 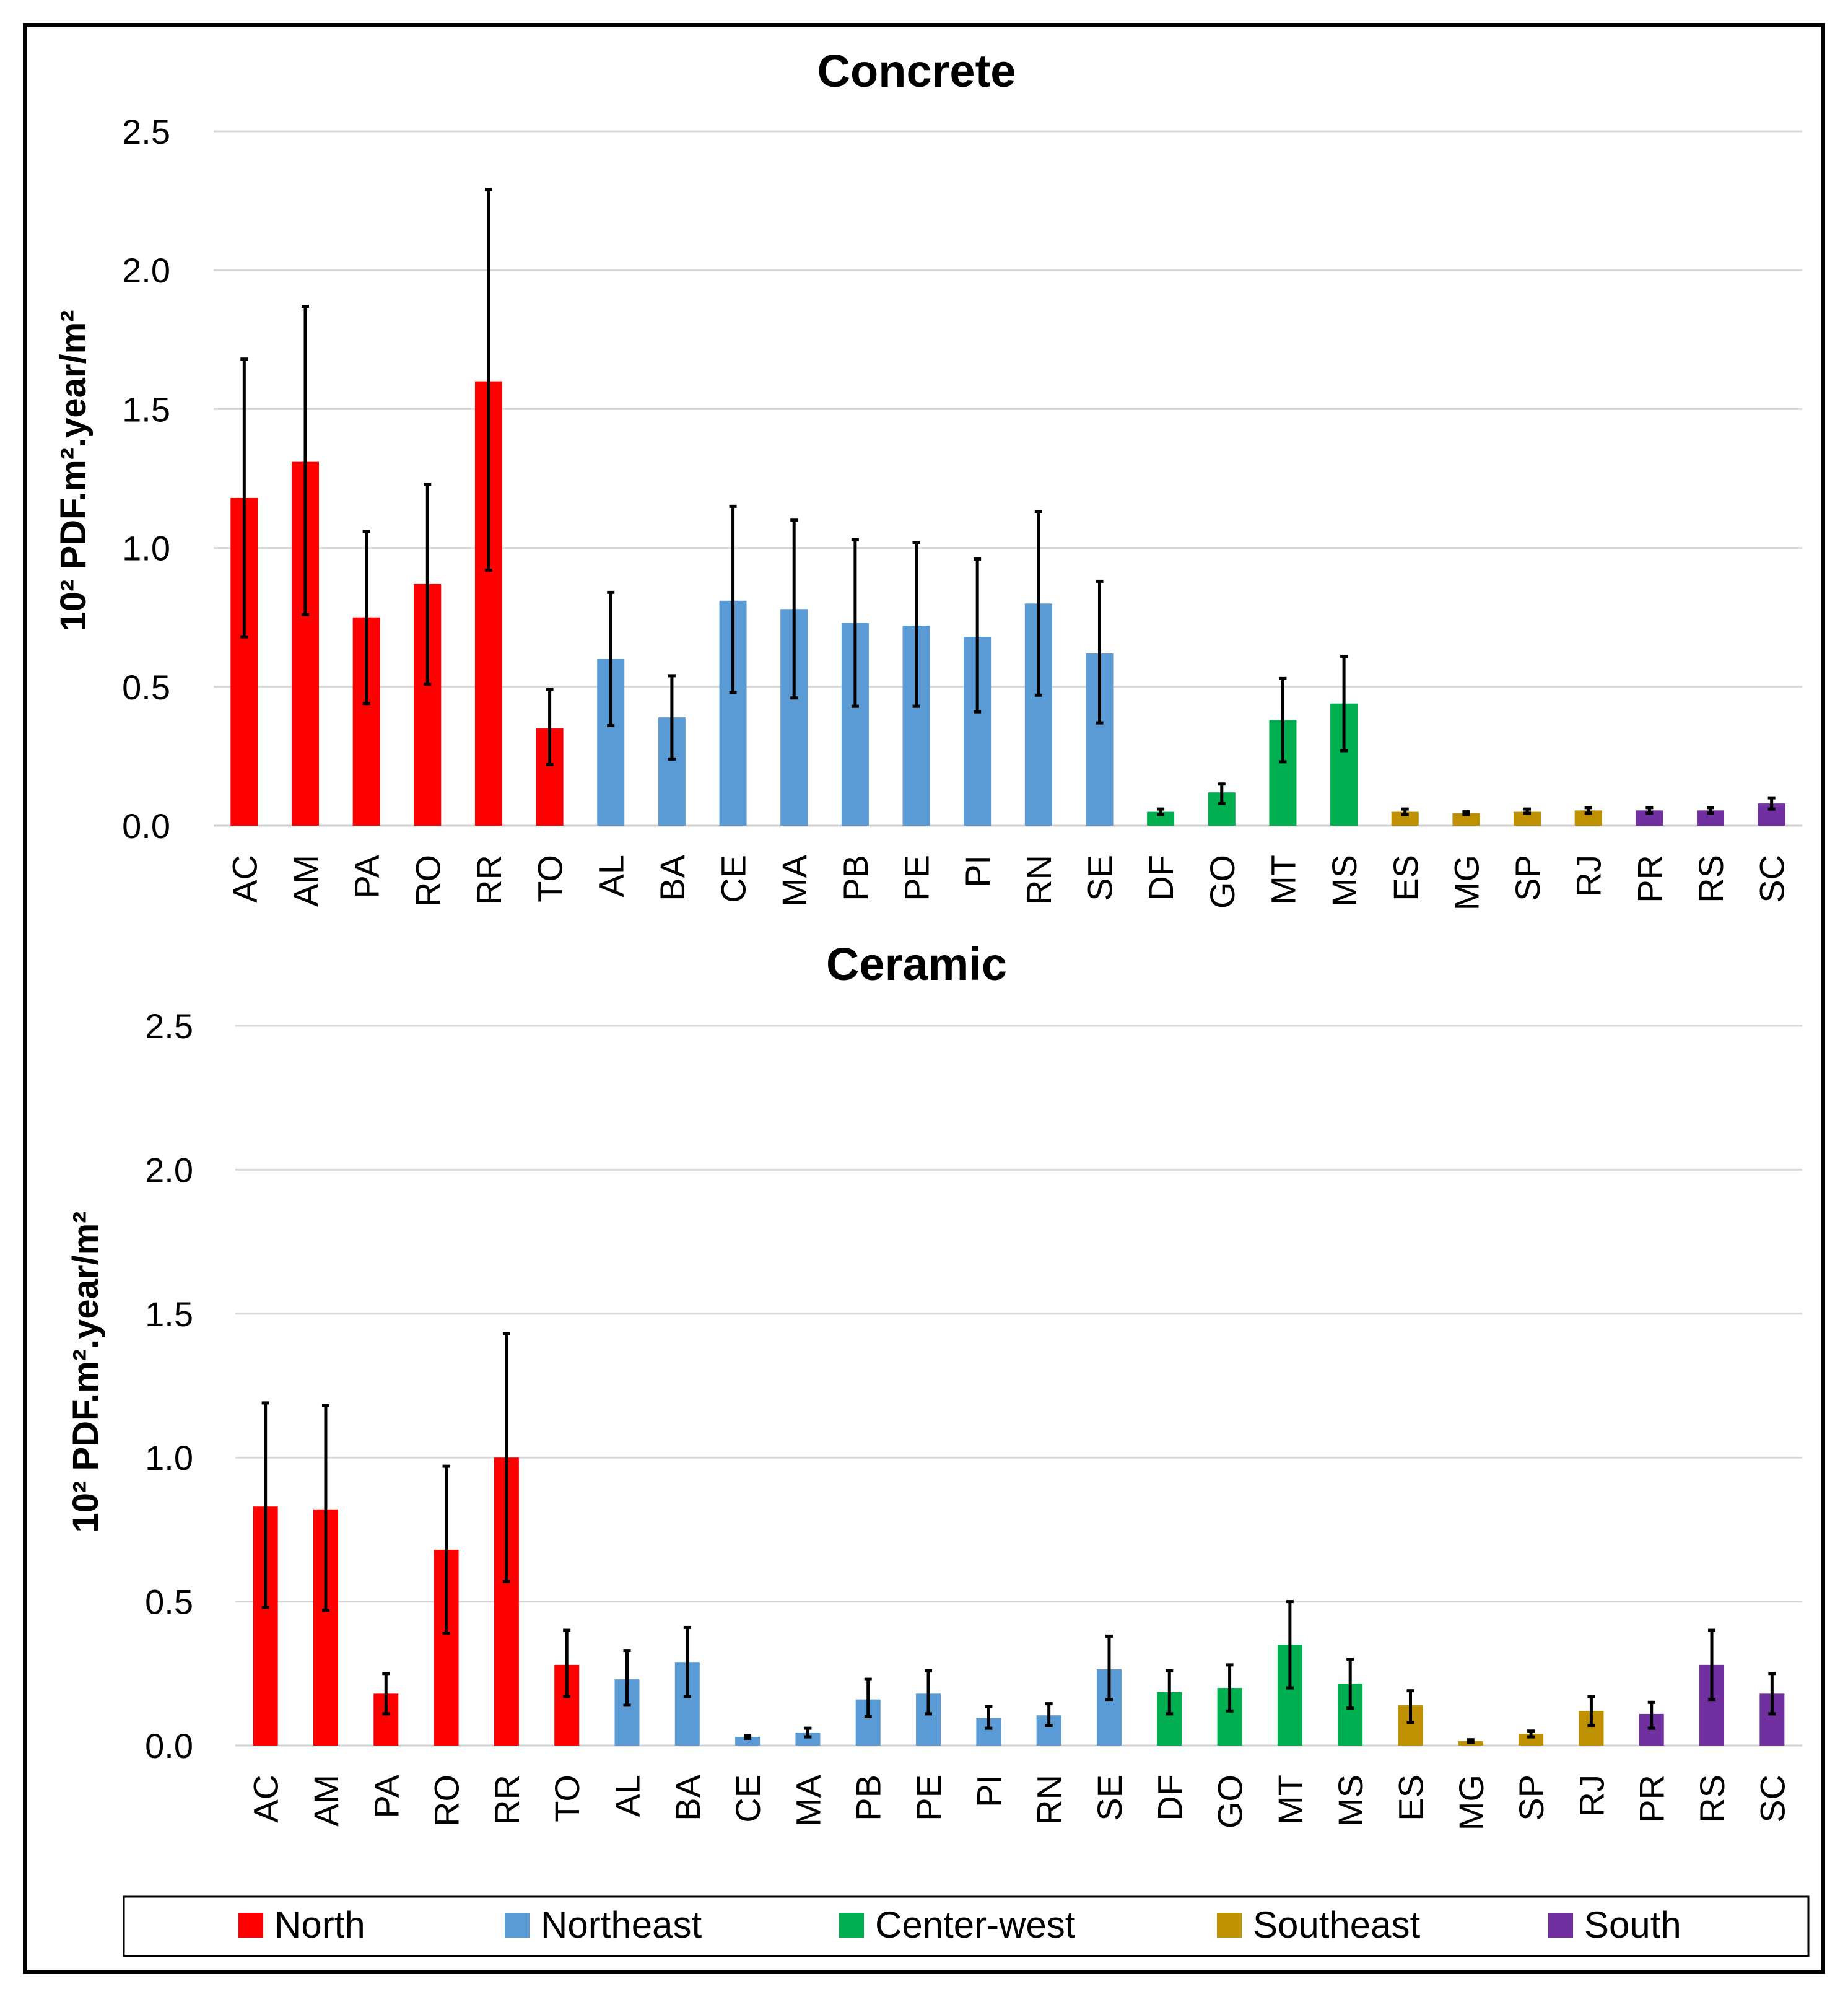 What do you see at coordinates (169, 1170) in the screenshot?
I see `y-tick-label: 2.0` at bounding box center [169, 1170].